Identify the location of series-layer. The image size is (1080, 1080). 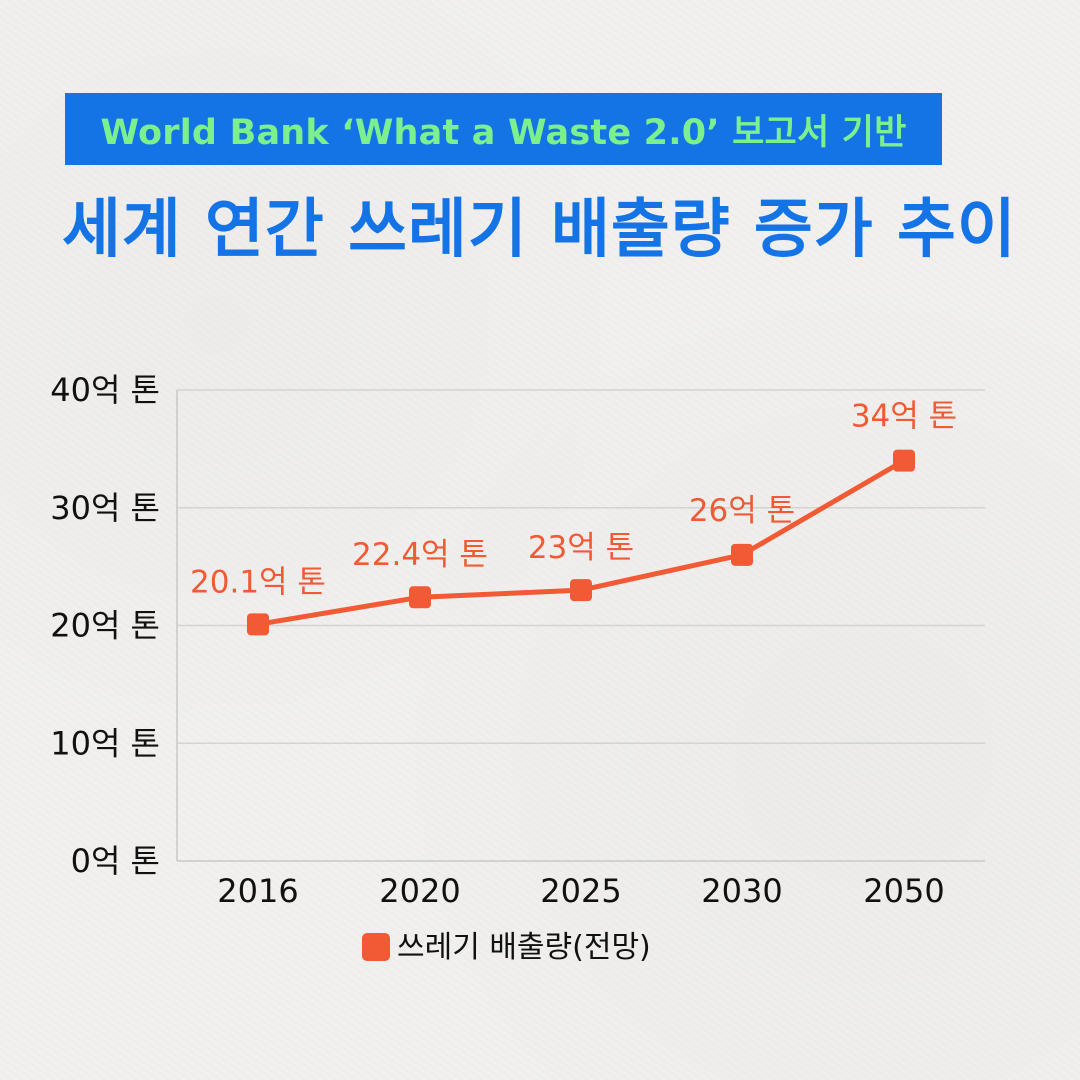
(581, 542).